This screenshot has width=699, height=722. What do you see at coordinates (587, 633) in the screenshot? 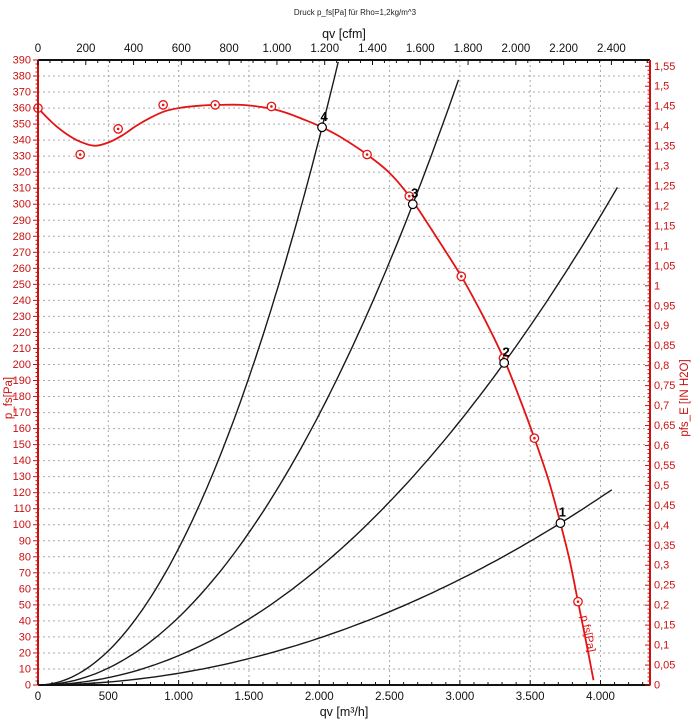
I see `fan-curve-inline-label: p fs[Pa]` at bounding box center [587, 633].